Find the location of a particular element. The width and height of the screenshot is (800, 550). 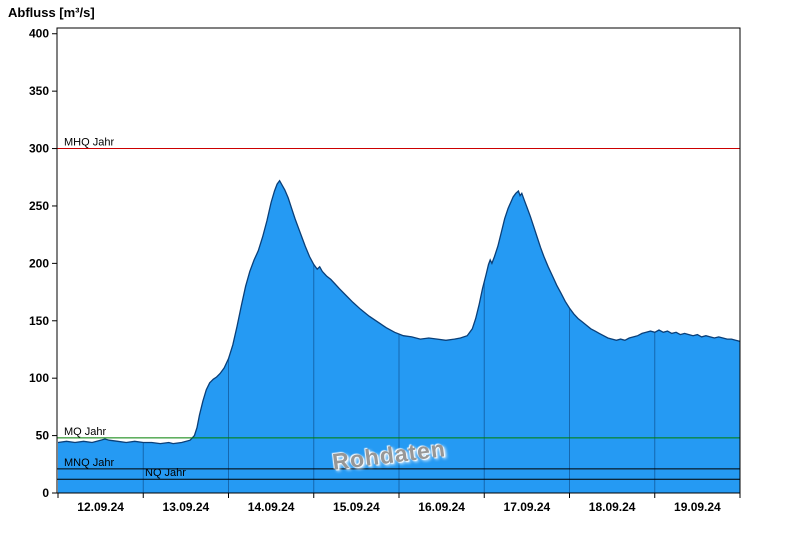

reference-line-label: MHQ Jahr is located at coordinates (89, 143).